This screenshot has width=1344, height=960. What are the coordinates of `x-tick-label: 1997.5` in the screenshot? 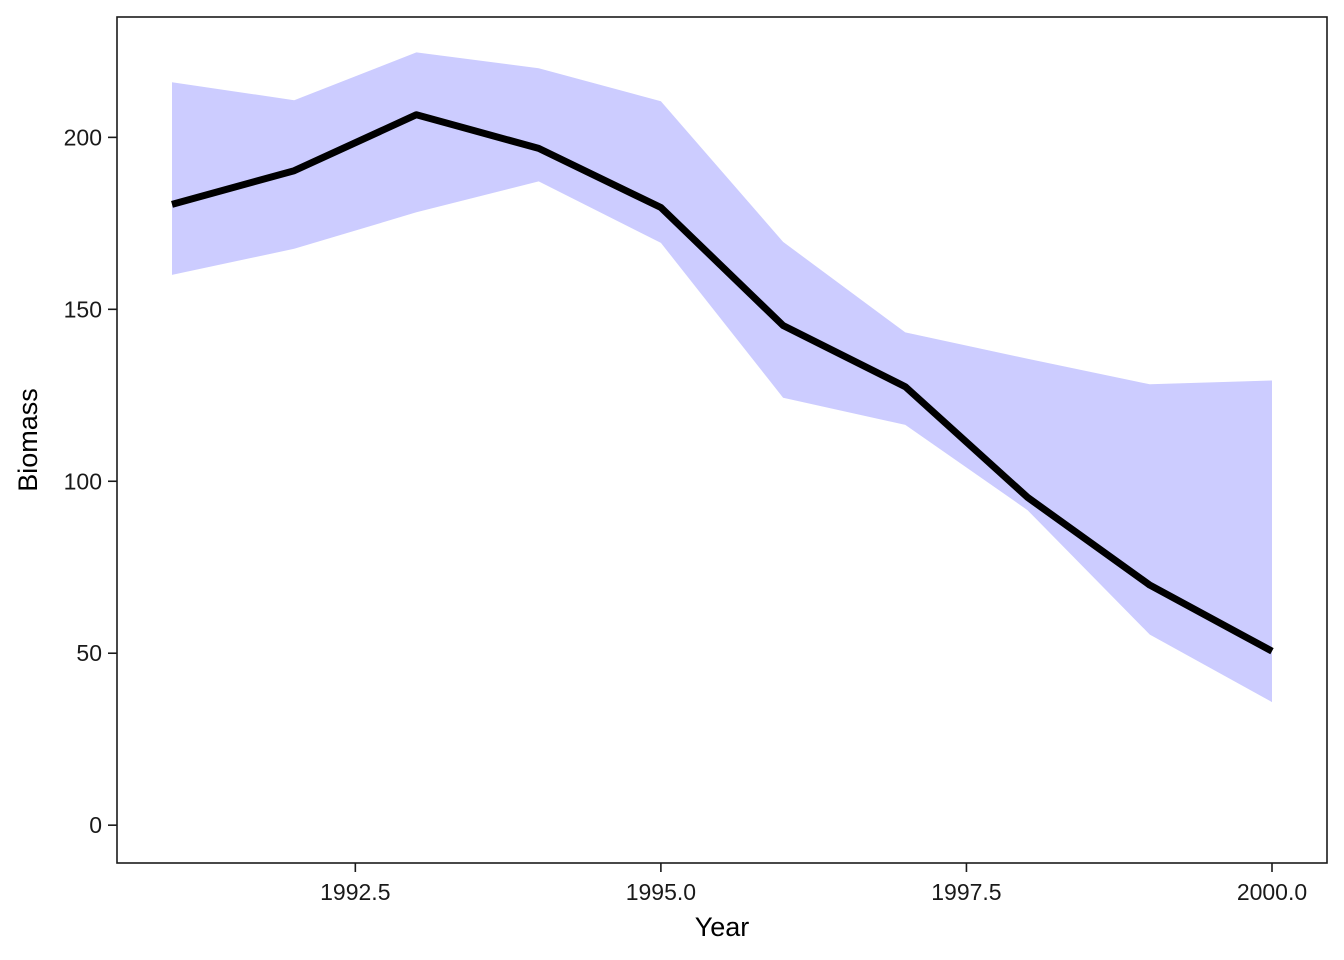 It's located at (966, 892).